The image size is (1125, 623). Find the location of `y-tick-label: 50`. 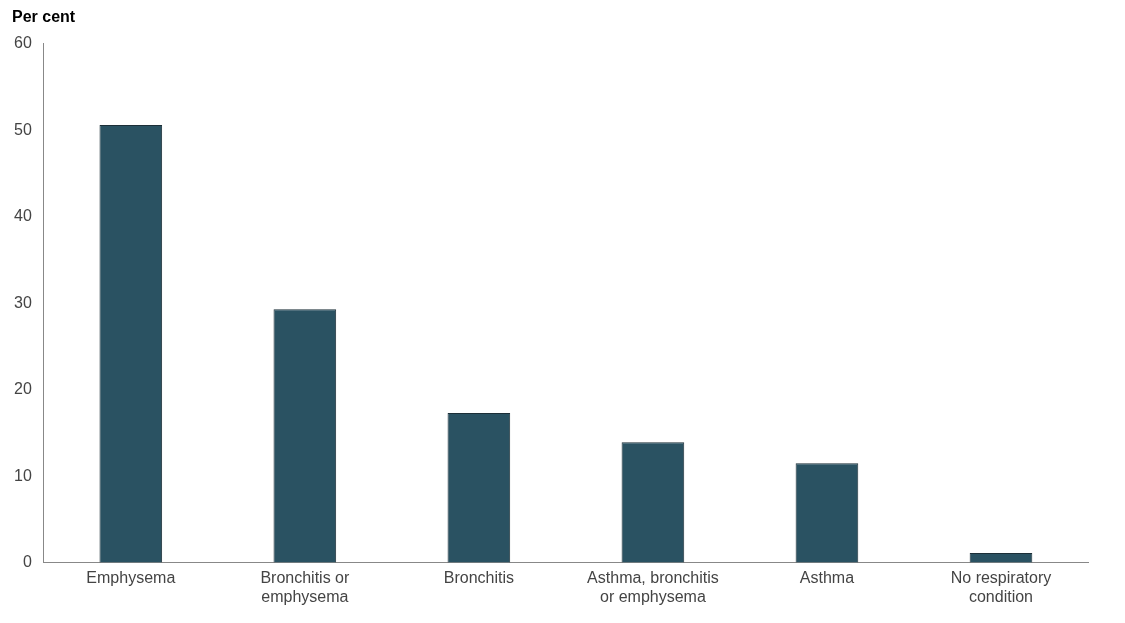

y-tick-label: 50 is located at coordinates (23, 129).